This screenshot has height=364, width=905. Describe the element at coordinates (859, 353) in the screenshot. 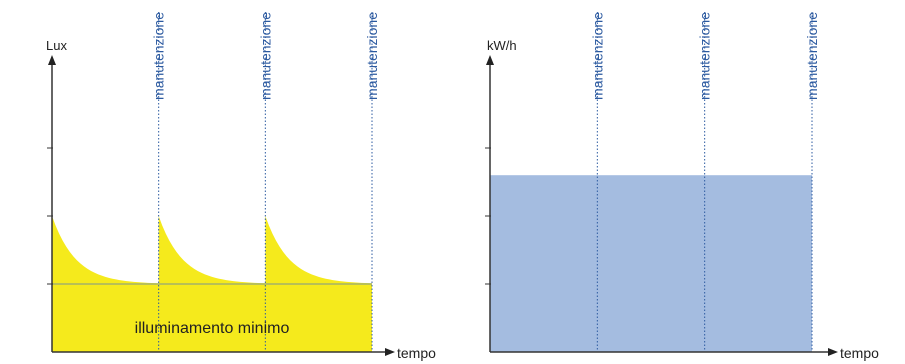

I see `kwh-x-axis-label: tempo` at that location.